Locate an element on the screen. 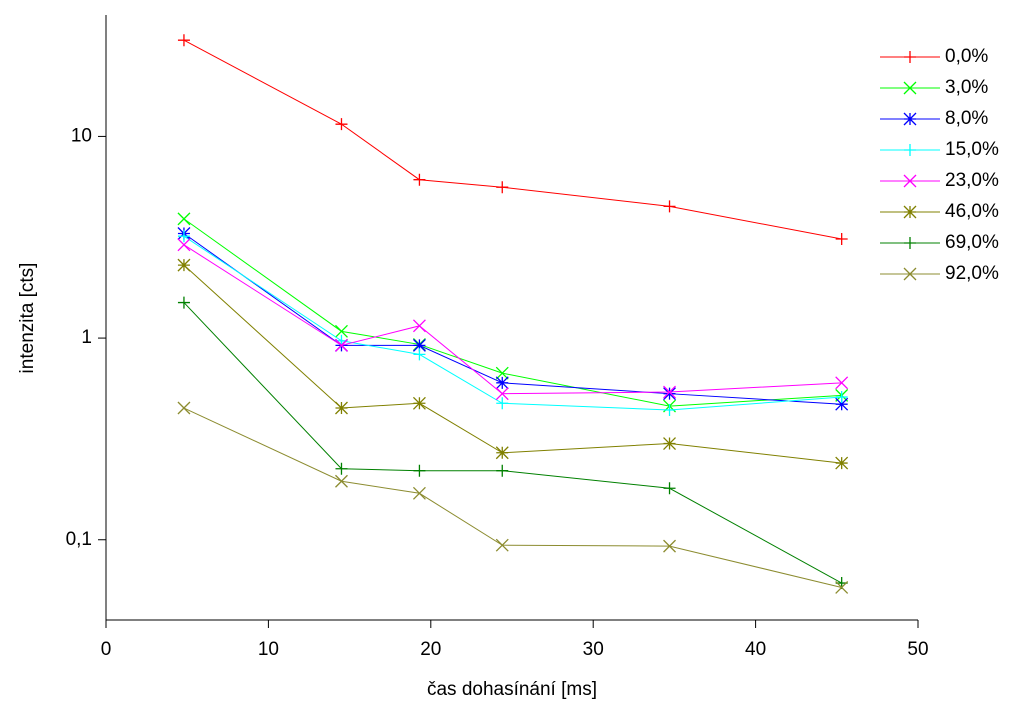  legend-label: 15,0% is located at coordinates (972, 149).